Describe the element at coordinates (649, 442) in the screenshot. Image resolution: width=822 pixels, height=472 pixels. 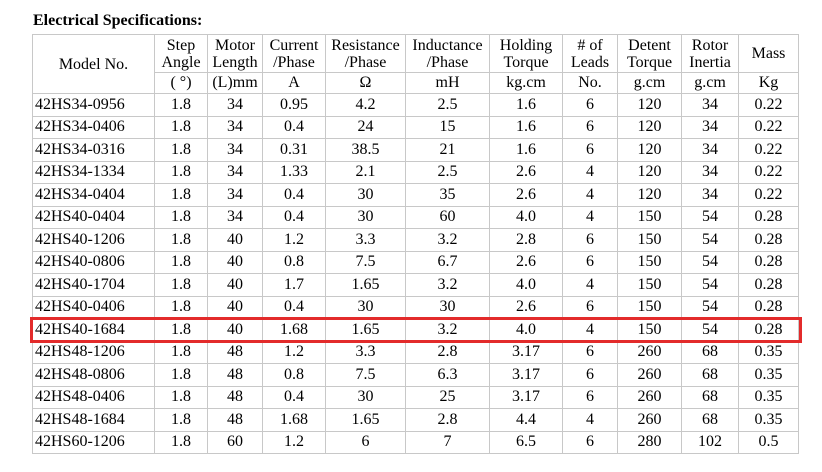
I see `cell-detent-torque: 280` at that location.